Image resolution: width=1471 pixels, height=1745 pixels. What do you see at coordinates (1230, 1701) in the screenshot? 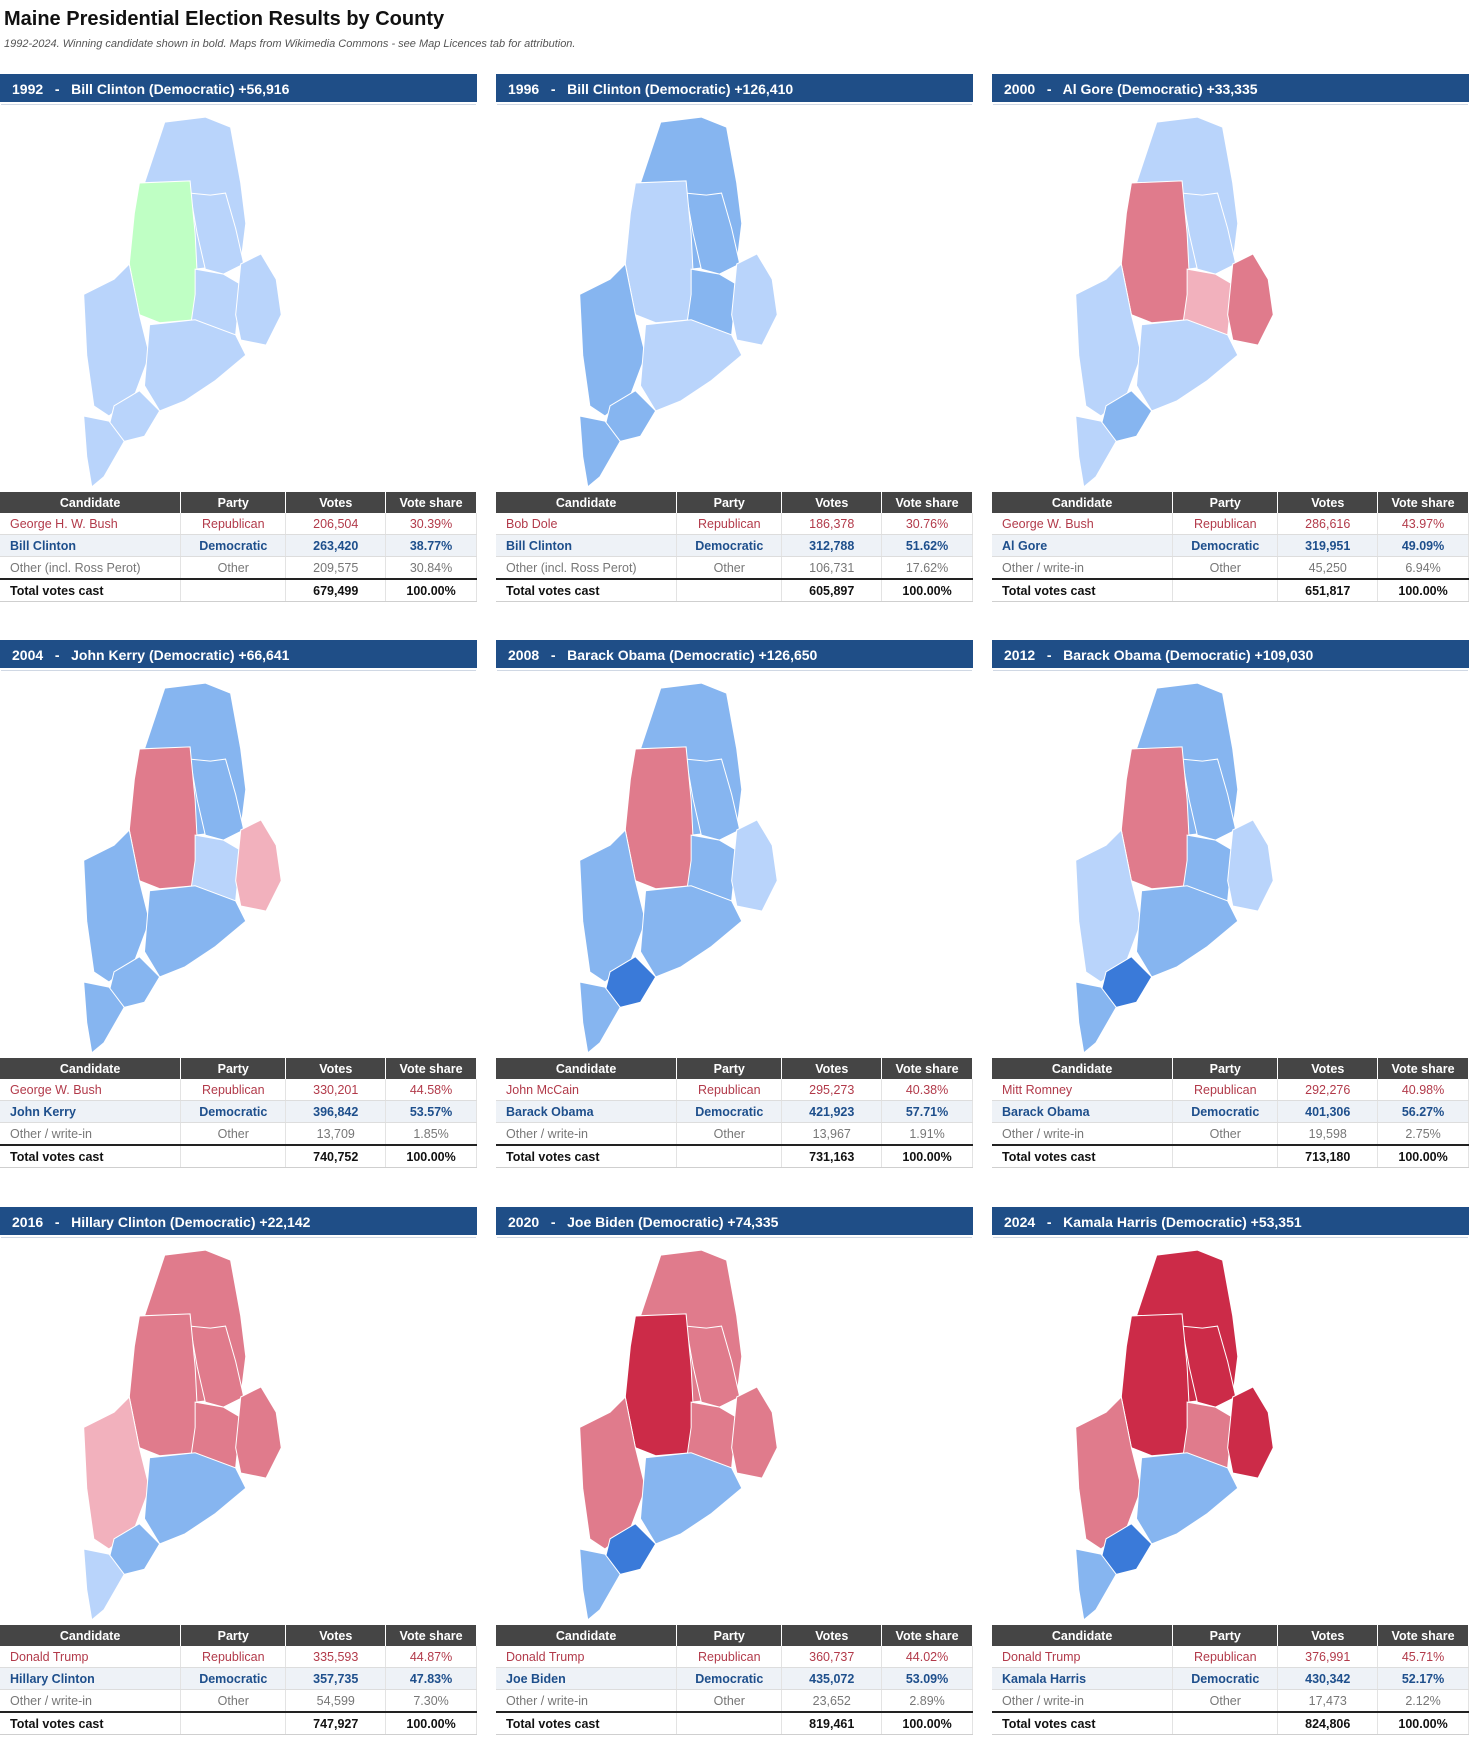
I see `candidate-row: Other / write-in Other 17,473 2.12%` at bounding box center [1230, 1701].